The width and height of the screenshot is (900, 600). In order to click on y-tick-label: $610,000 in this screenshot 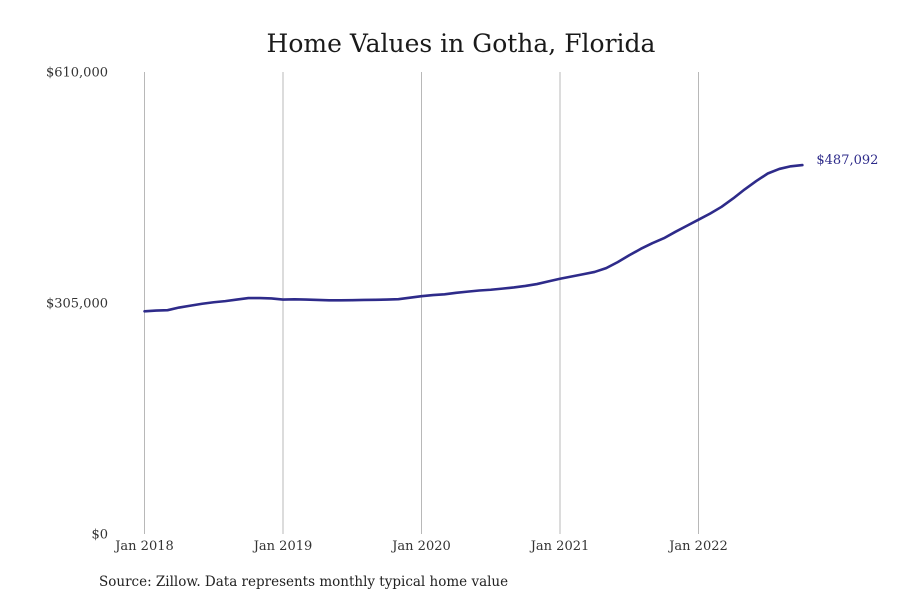, I will do `click(77, 73)`.